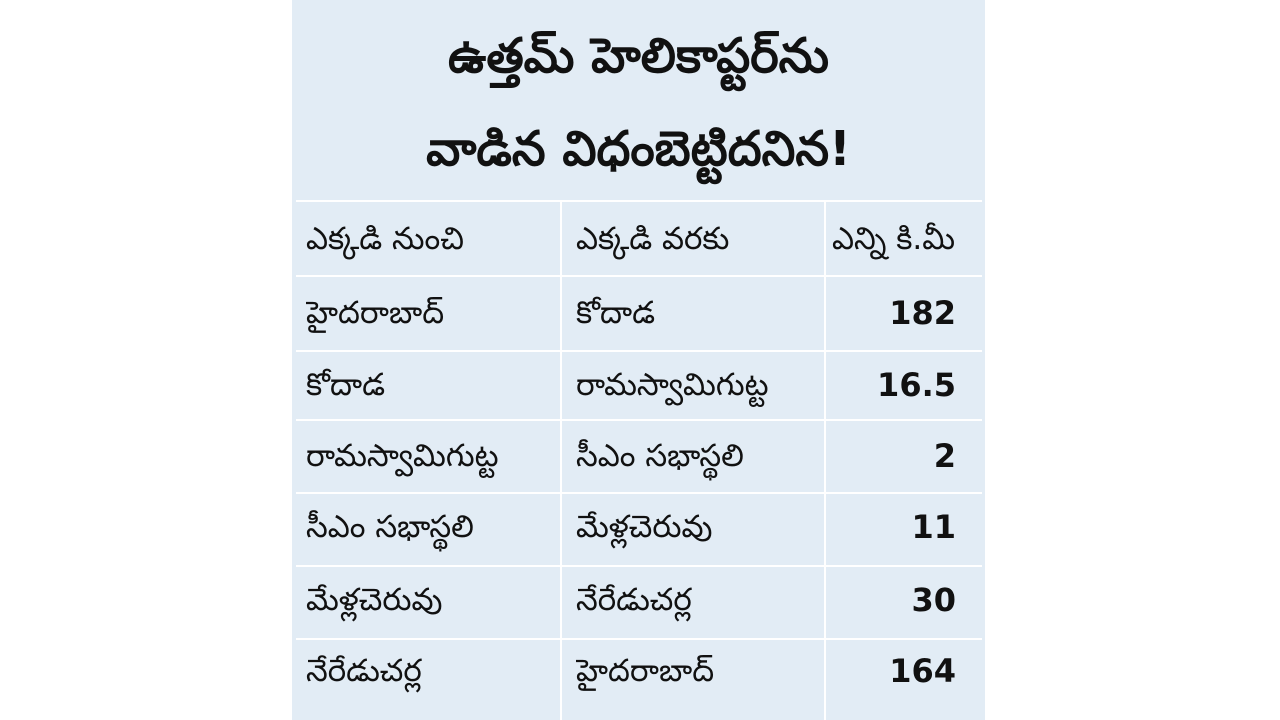  Describe the element at coordinates (644, 527) in the screenshot. I see `cell-to: మేళ్లచెరువు` at that location.